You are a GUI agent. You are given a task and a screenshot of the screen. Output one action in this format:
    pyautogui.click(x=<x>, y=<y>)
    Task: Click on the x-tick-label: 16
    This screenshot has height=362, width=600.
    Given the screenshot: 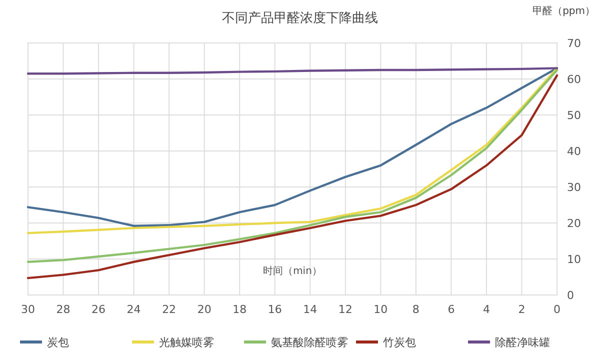 What is the action you would take?
    pyautogui.click(x=275, y=309)
    